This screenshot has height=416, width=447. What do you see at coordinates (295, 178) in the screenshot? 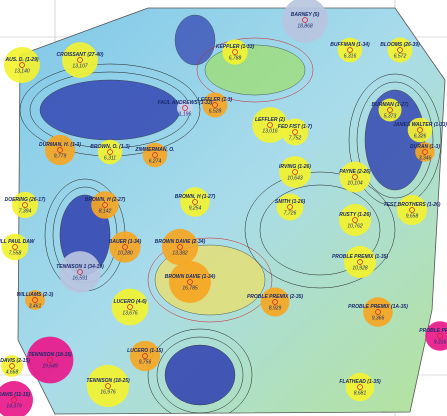
I see `well-value: 10,643` at bounding box center [295, 178].